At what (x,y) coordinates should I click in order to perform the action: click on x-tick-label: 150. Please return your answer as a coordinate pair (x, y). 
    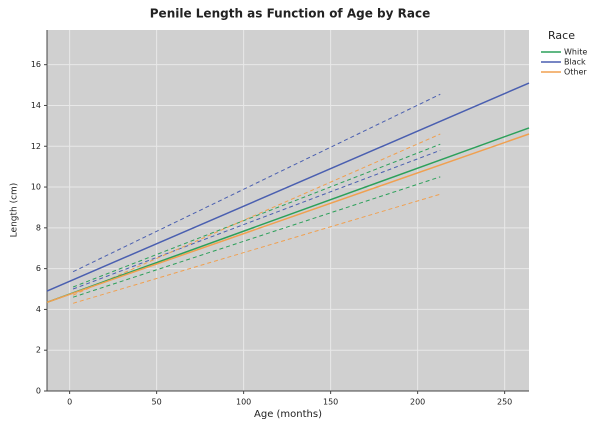
    Looking at the image, I should click on (330, 402).